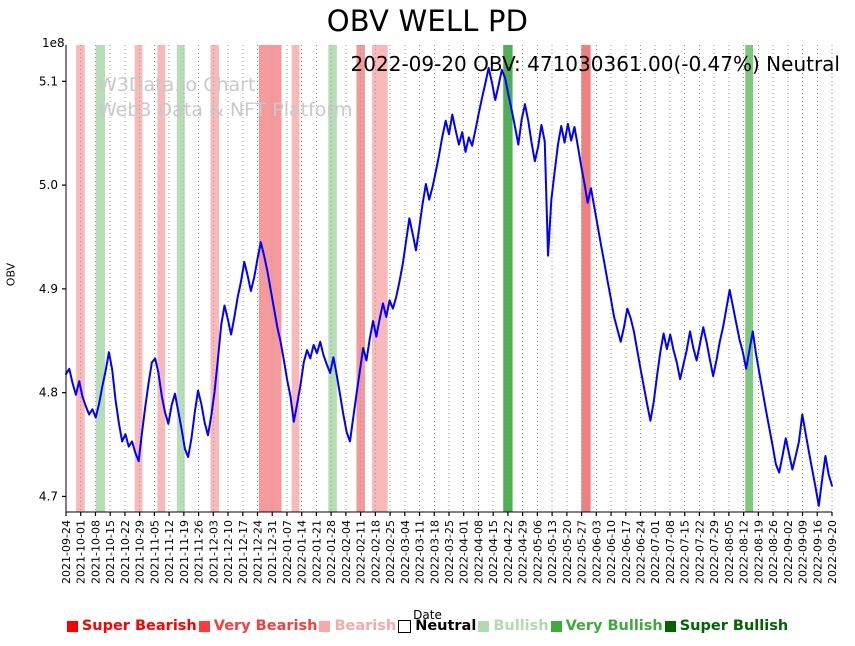 The image size is (855, 646). Describe the element at coordinates (302, 552) in the screenshot. I see `x-tick-label: 2022-01-14` at that location.